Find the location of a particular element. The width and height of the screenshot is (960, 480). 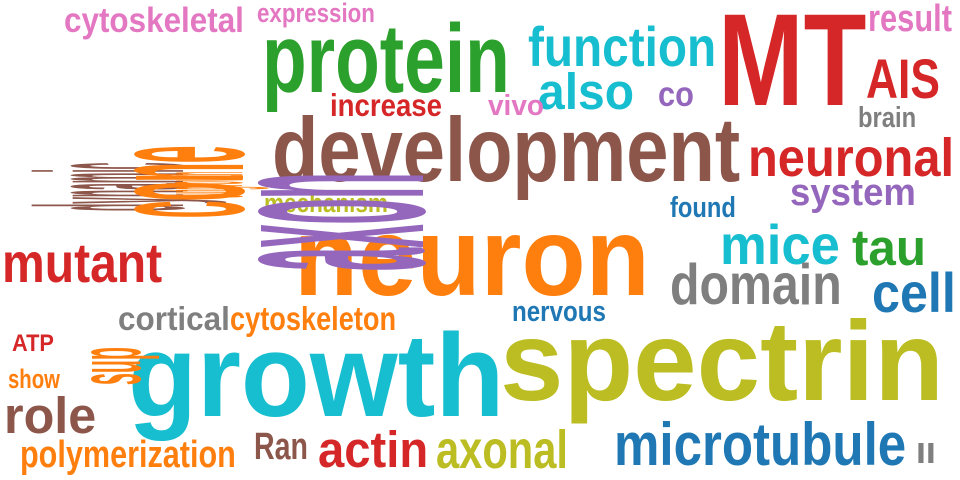

word-system: system is located at coordinates (853, 192).